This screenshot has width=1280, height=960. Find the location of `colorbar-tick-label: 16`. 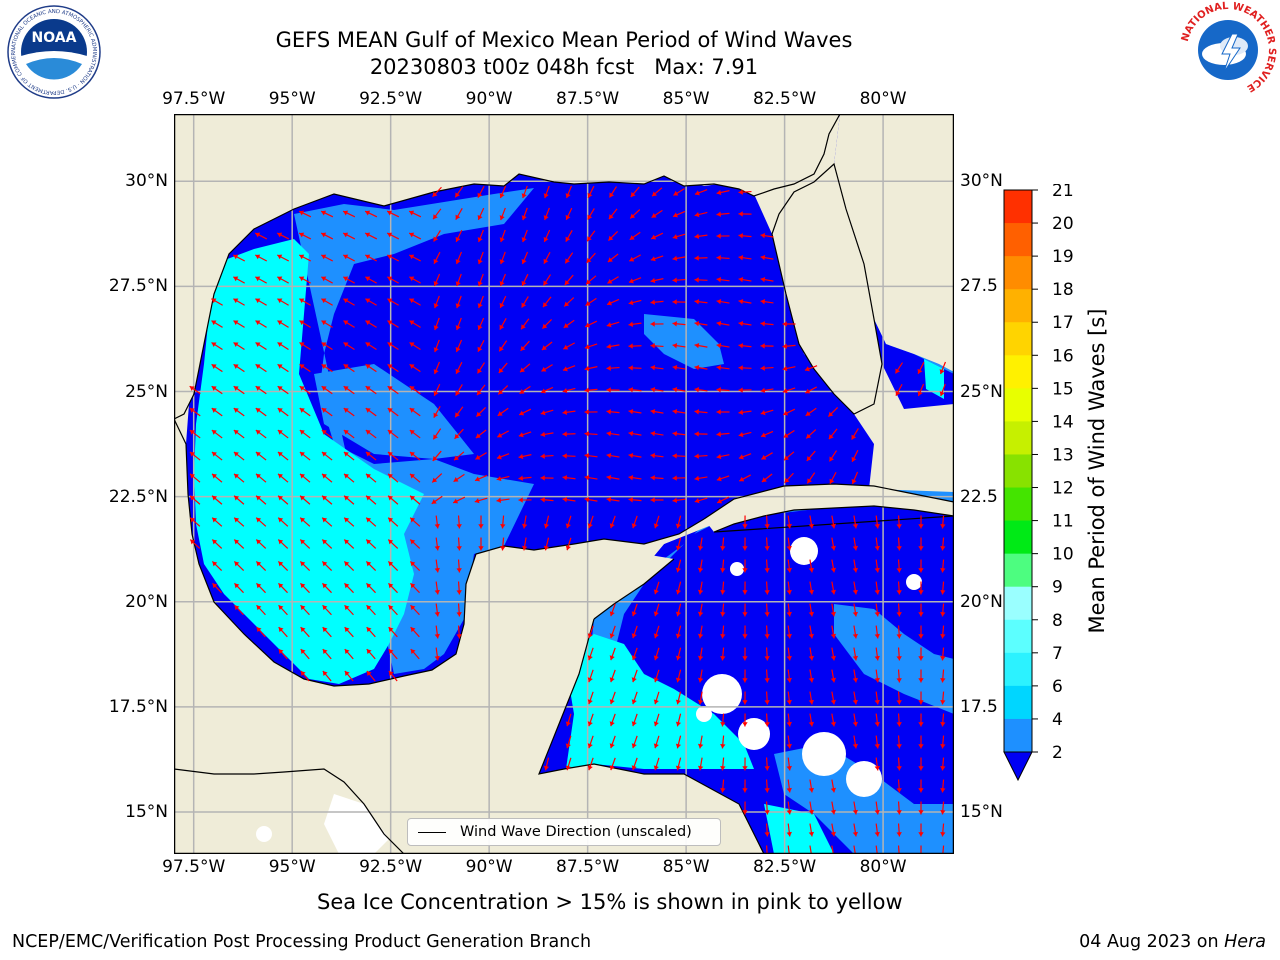

colorbar-tick-label: 16 is located at coordinates (1063, 356).